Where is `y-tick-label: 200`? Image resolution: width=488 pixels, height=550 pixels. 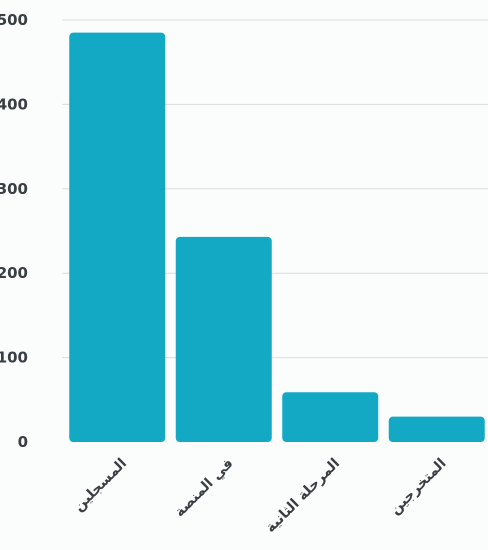
y-tick-label: 200 is located at coordinates (14, 273).